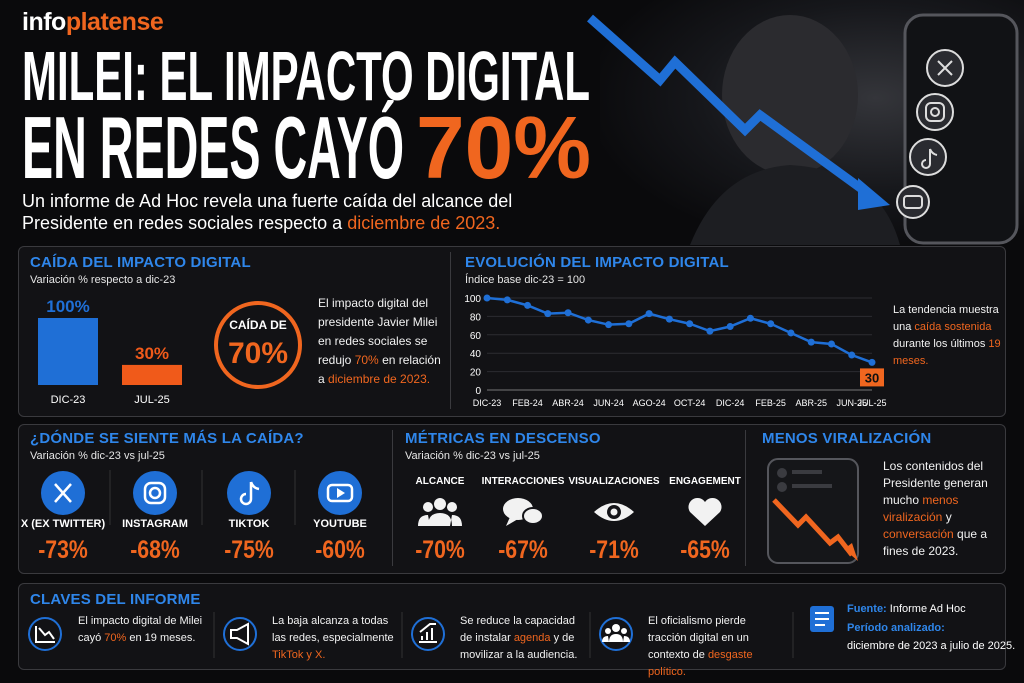  I want to click on x-tick-label: DIC-24, so click(730, 403).